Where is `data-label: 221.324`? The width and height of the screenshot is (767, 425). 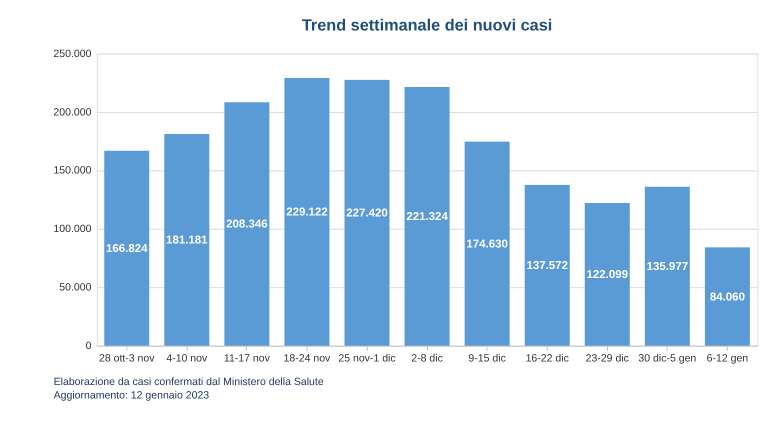
data-label: 221.324 is located at coordinates (427, 217).